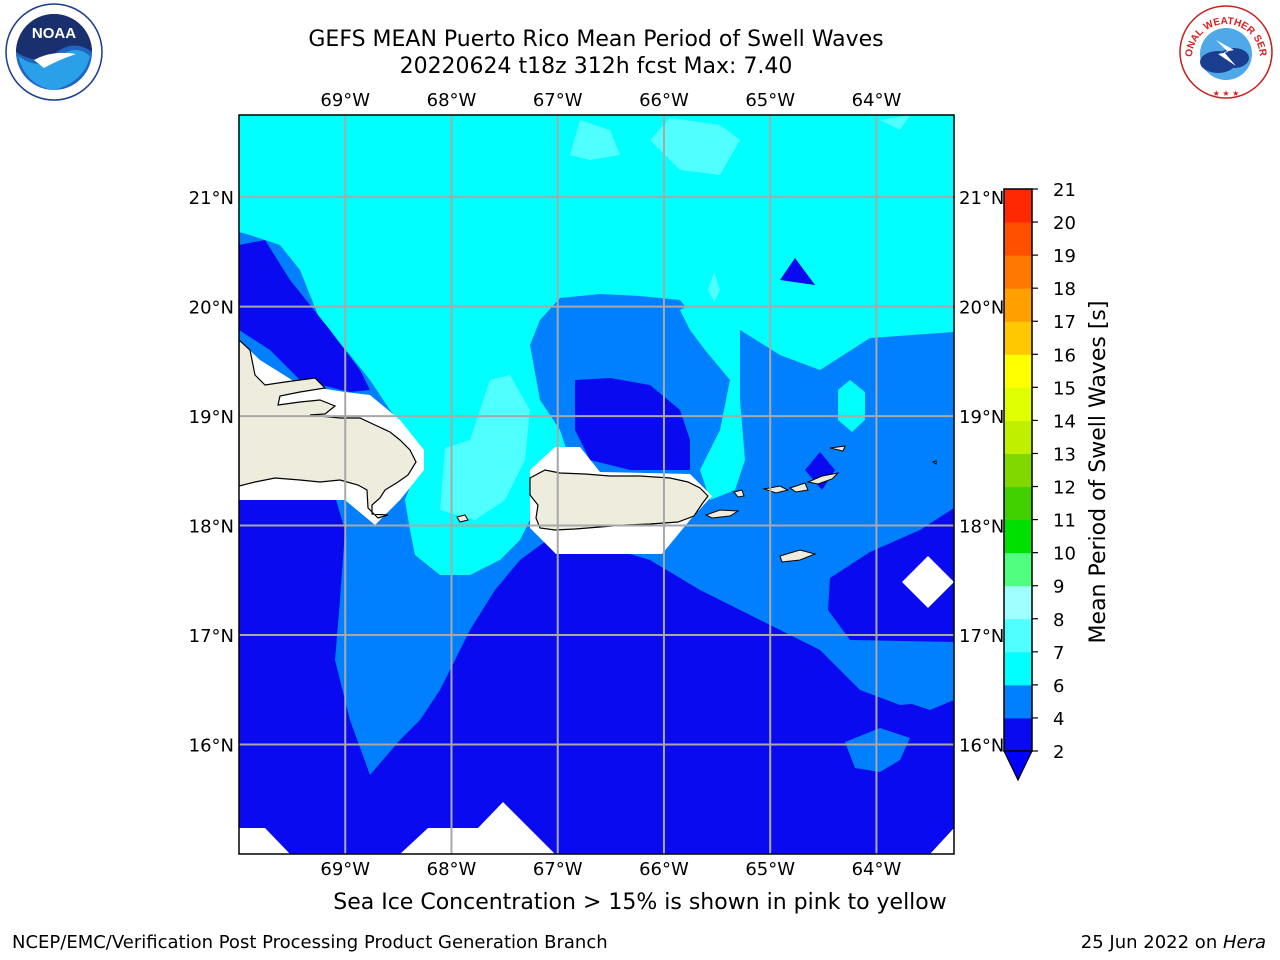 The image size is (1280, 960). What do you see at coordinates (1058, 620) in the screenshot?
I see `colorbar-tick-label: 8` at bounding box center [1058, 620].